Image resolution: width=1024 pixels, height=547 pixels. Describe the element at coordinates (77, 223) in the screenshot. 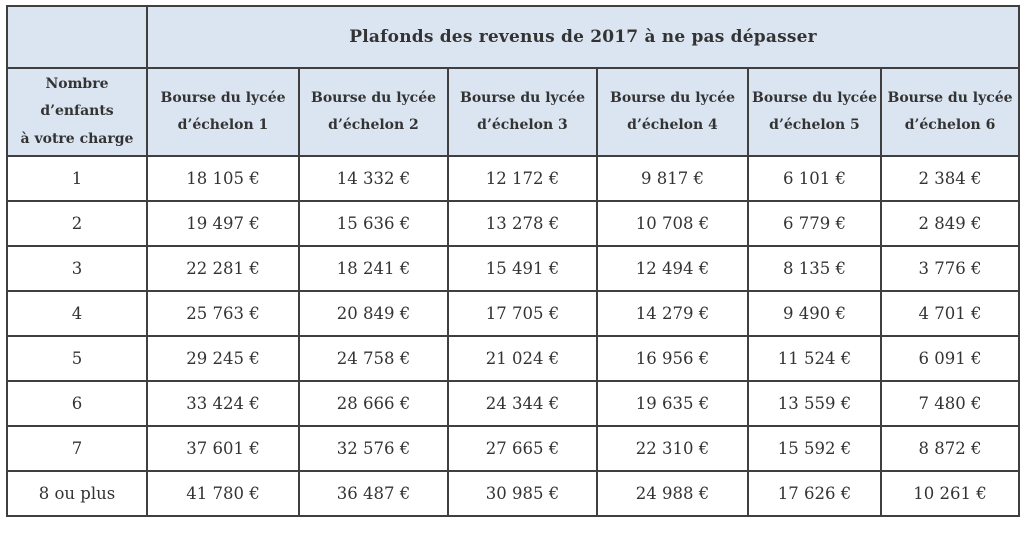

I see `row-label: 2` at that location.